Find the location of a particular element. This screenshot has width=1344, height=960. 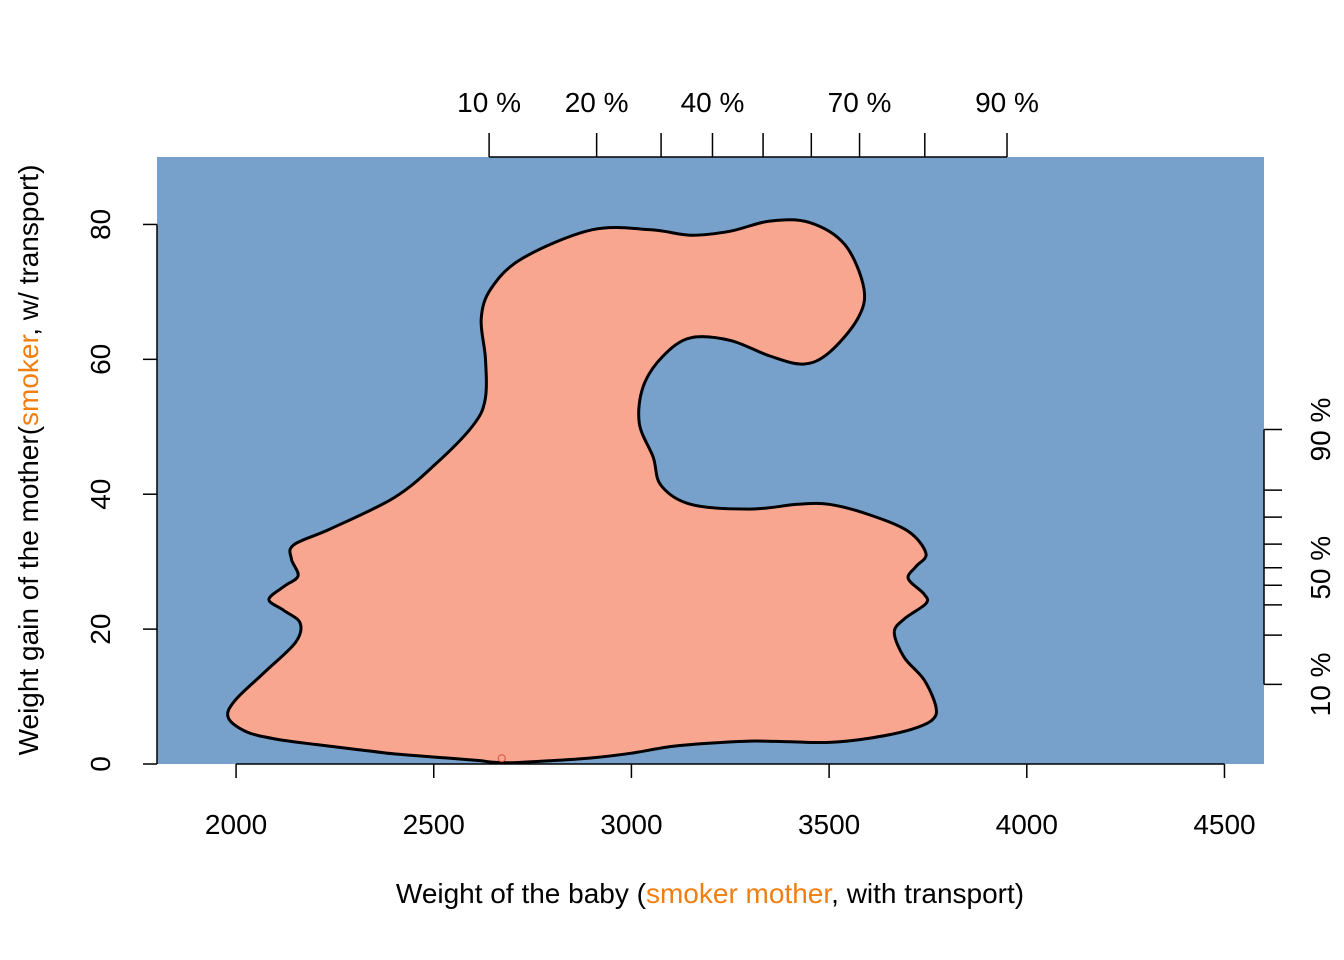

y-axis: 0 20 40 60 80 is located at coordinates (121, 490).